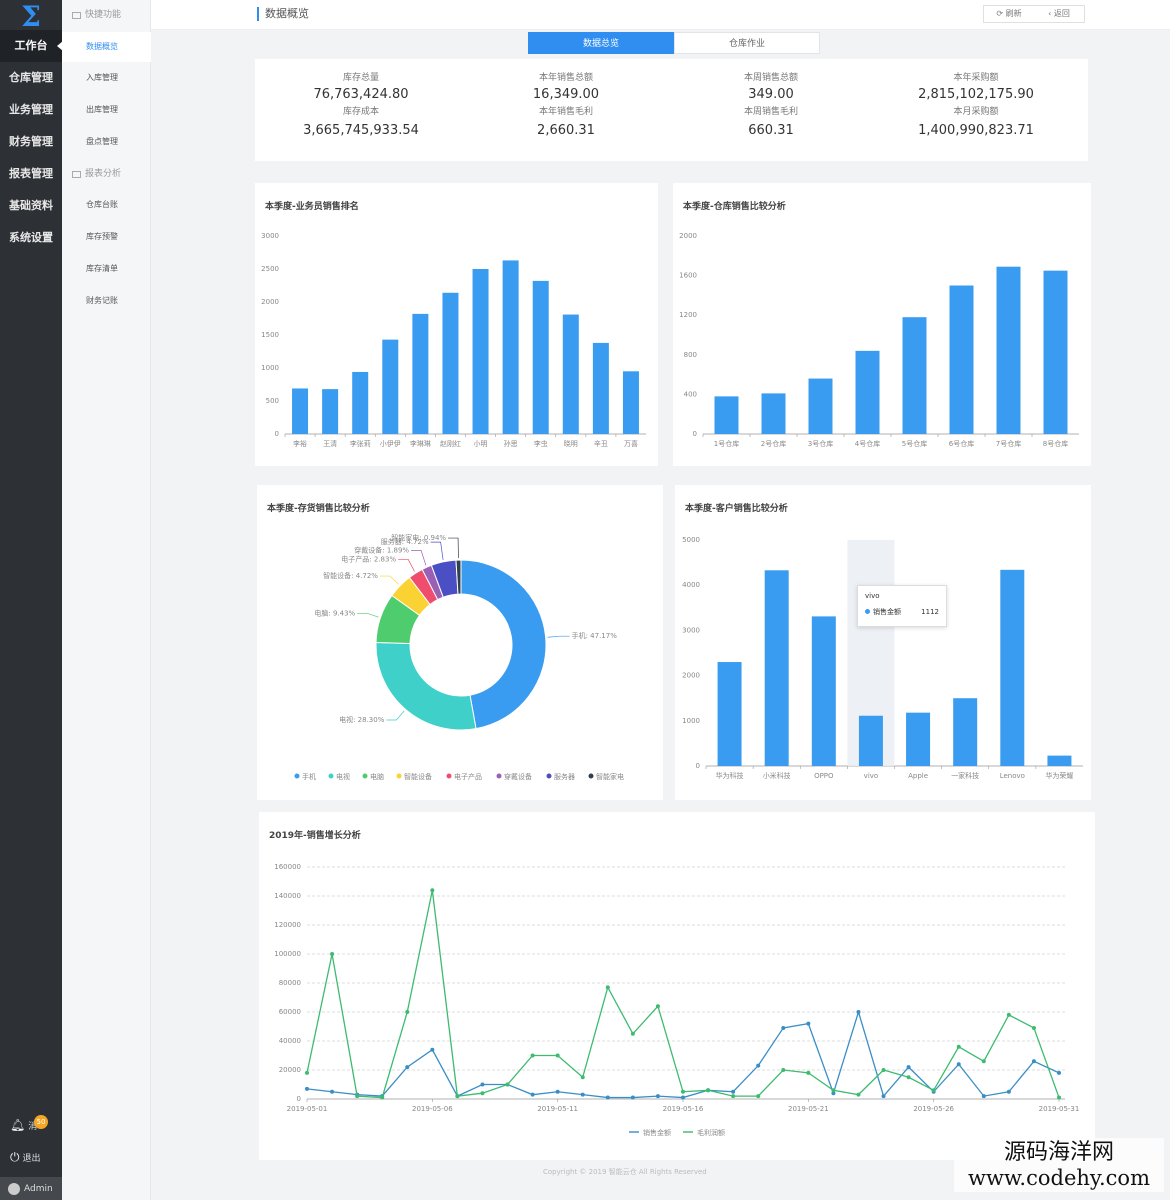 The width and height of the screenshot is (1170, 1200). Describe the element at coordinates (976, 94) in the screenshot. I see `stat-value: 2,815,102,175.90` at that location.